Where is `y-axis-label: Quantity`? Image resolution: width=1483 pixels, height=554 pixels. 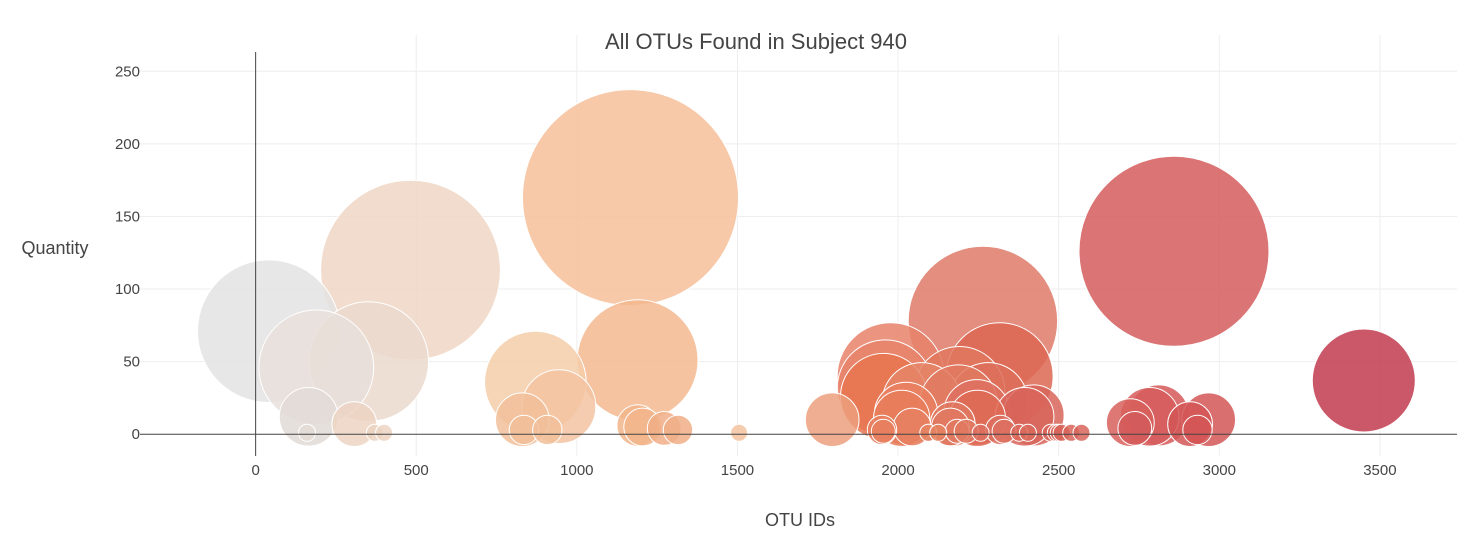
y-axis-label: Quantity is located at coordinates (54, 248).